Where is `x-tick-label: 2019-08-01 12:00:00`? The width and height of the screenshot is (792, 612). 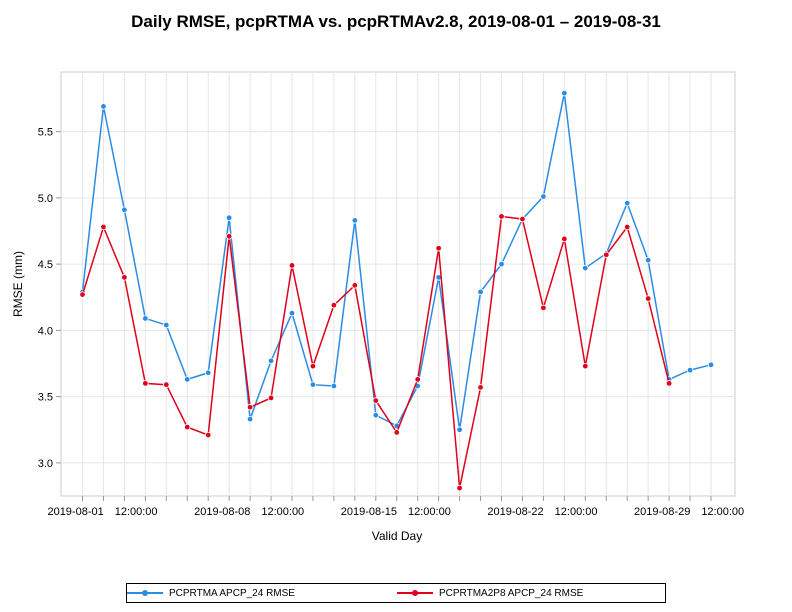 x-tick-label: 2019-08-01 12:00:00 is located at coordinates (102, 512).